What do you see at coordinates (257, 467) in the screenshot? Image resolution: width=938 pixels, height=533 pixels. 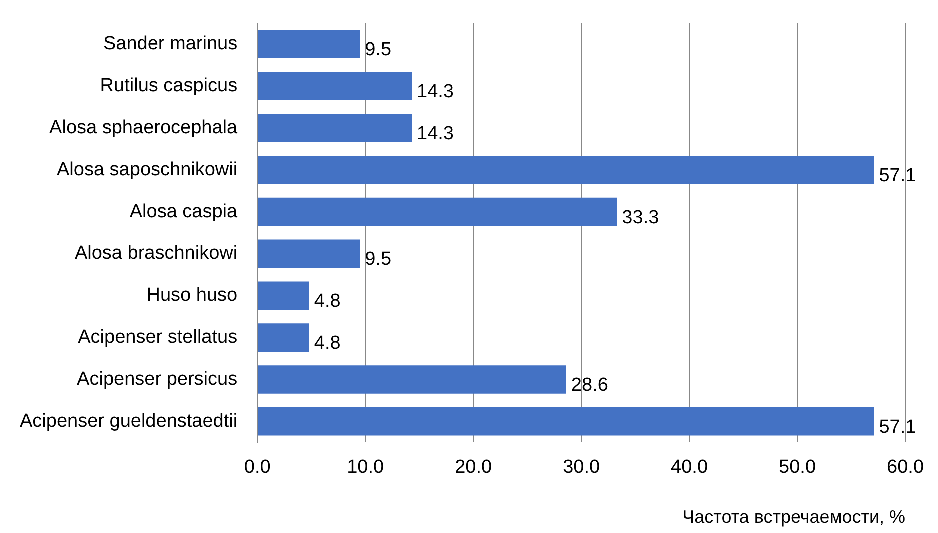 I see `x-tick-label: 0.0` at bounding box center [257, 467].